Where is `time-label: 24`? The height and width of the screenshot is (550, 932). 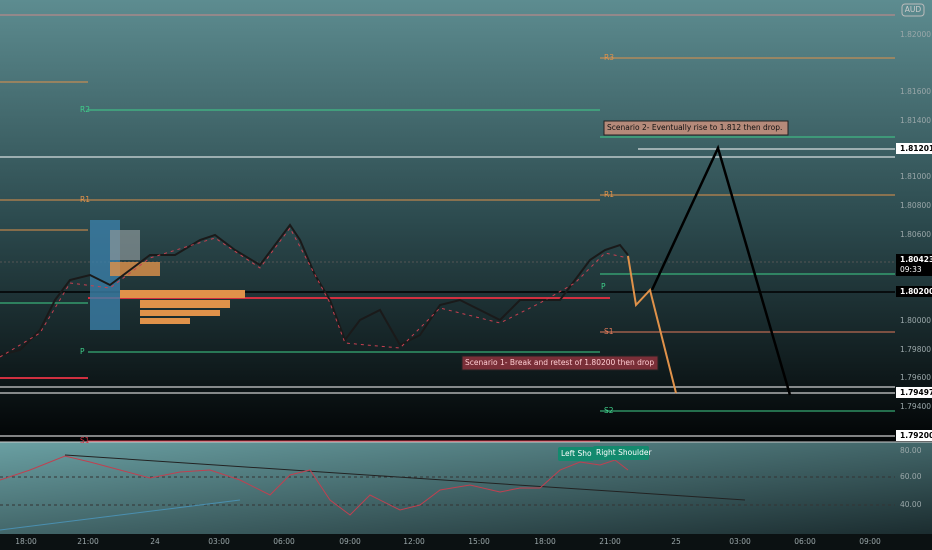 time-label: 24 is located at coordinates (155, 541).